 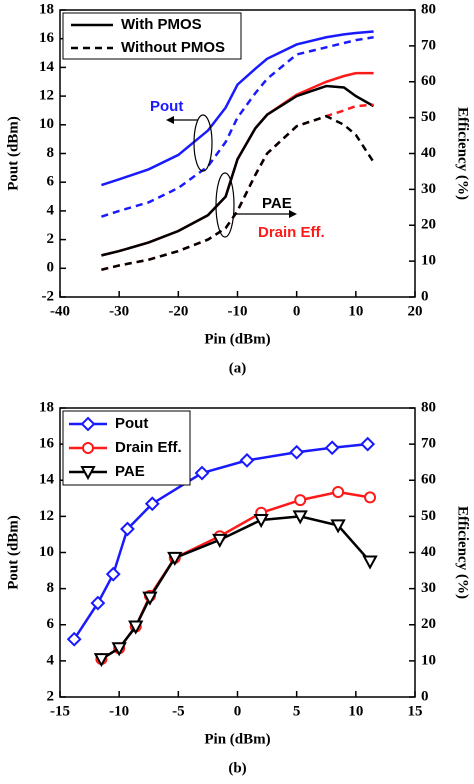 I want to click on x-tick-label: 15, so click(x=415, y=711).